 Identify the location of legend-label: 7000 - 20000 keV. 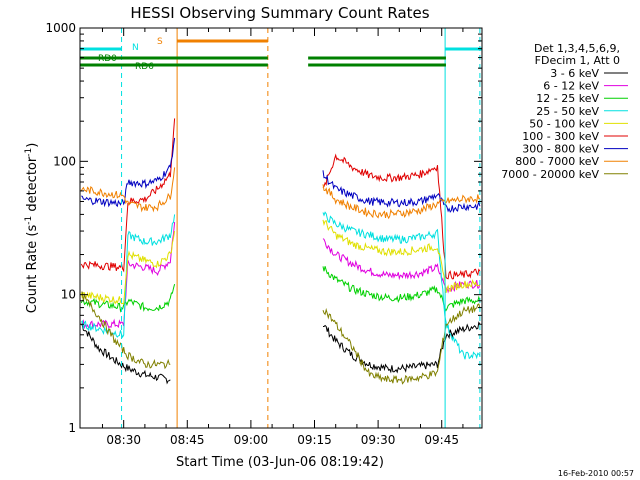
(550, 174).